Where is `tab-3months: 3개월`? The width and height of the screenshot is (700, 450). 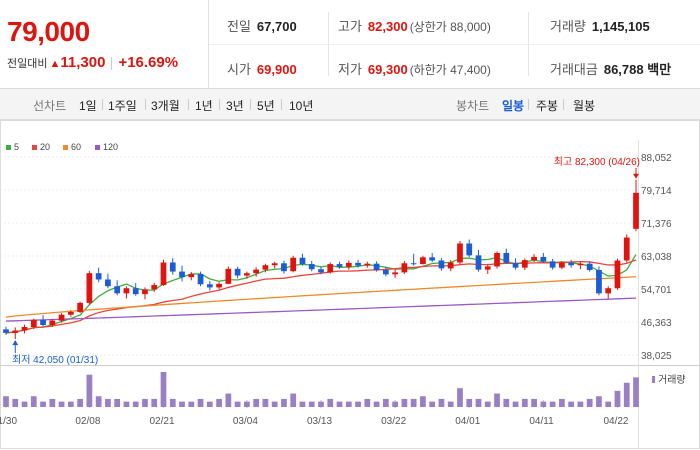
tab-3months: 3개월 is located at coordinates (165, 106).